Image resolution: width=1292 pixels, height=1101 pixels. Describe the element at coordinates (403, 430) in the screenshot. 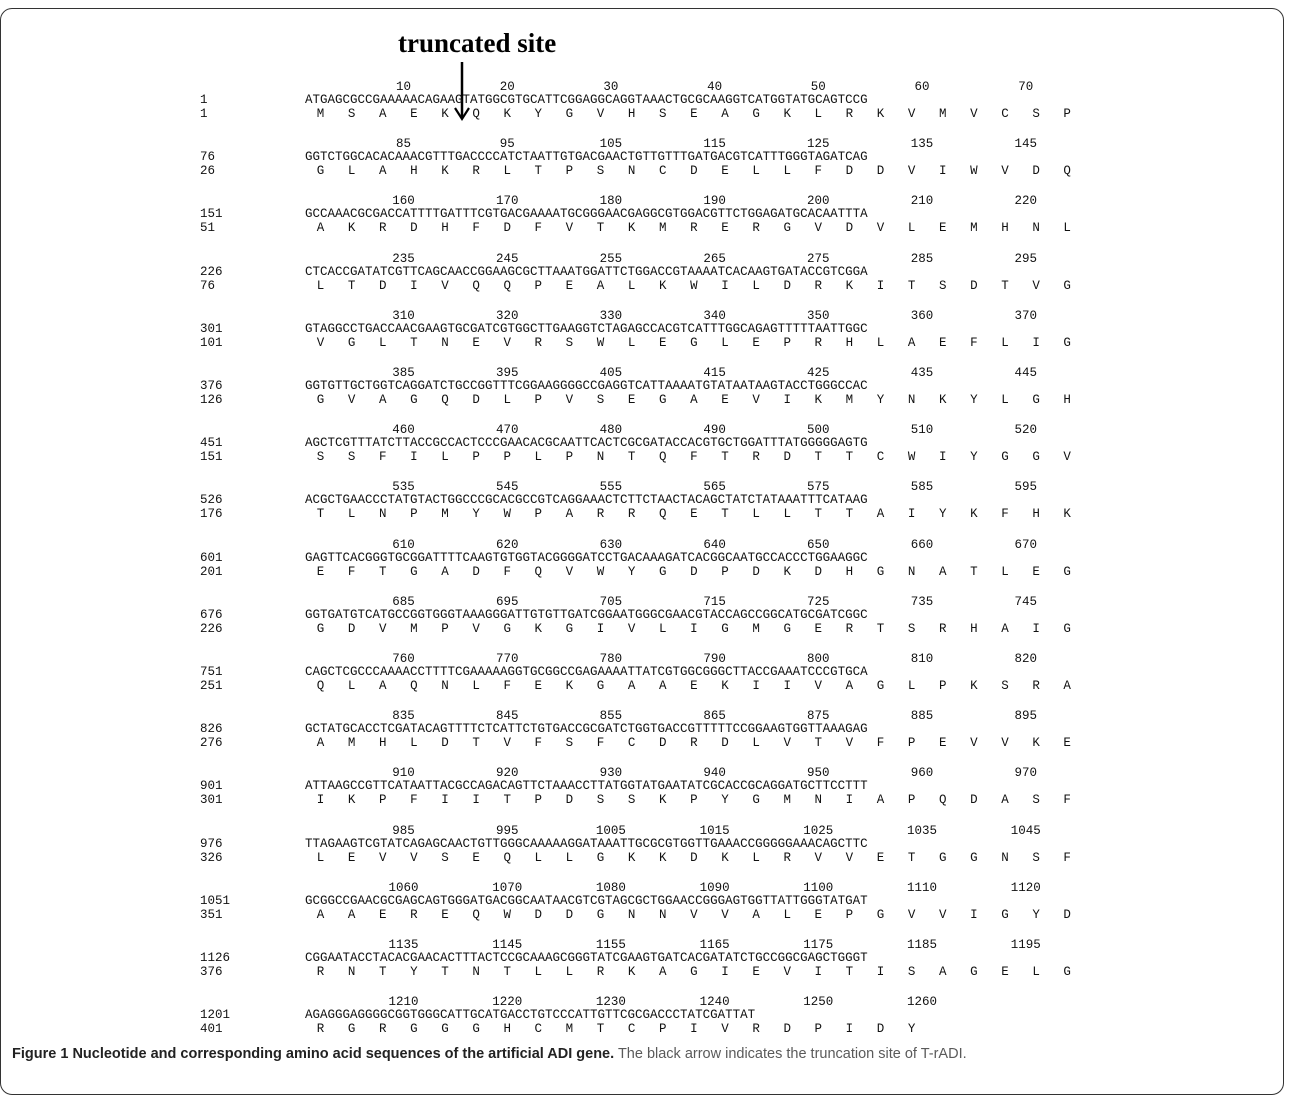

I see `position-label: 460` at that location.